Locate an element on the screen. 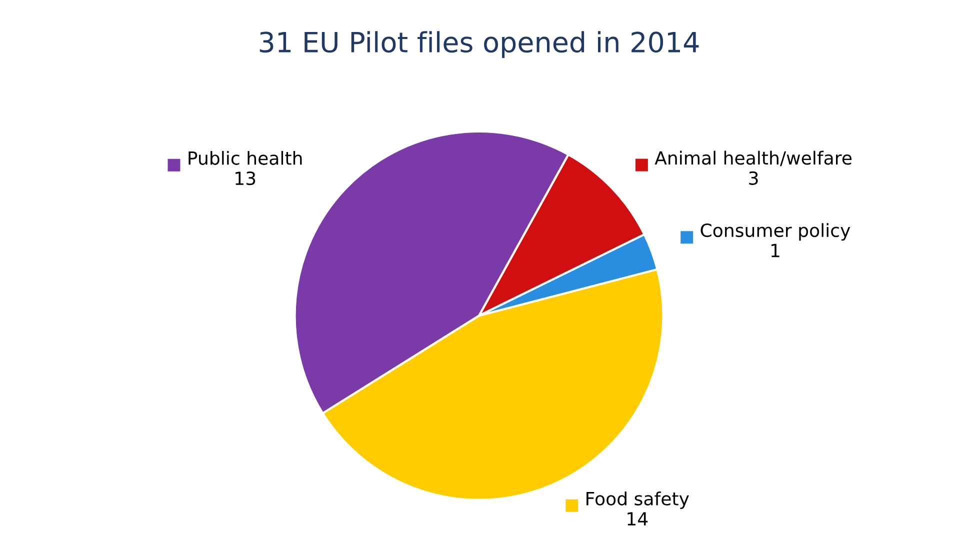 Image resolution: width=958 pixels, height=557 pixels. data-label: 1 is located at coordinates (775, 251).